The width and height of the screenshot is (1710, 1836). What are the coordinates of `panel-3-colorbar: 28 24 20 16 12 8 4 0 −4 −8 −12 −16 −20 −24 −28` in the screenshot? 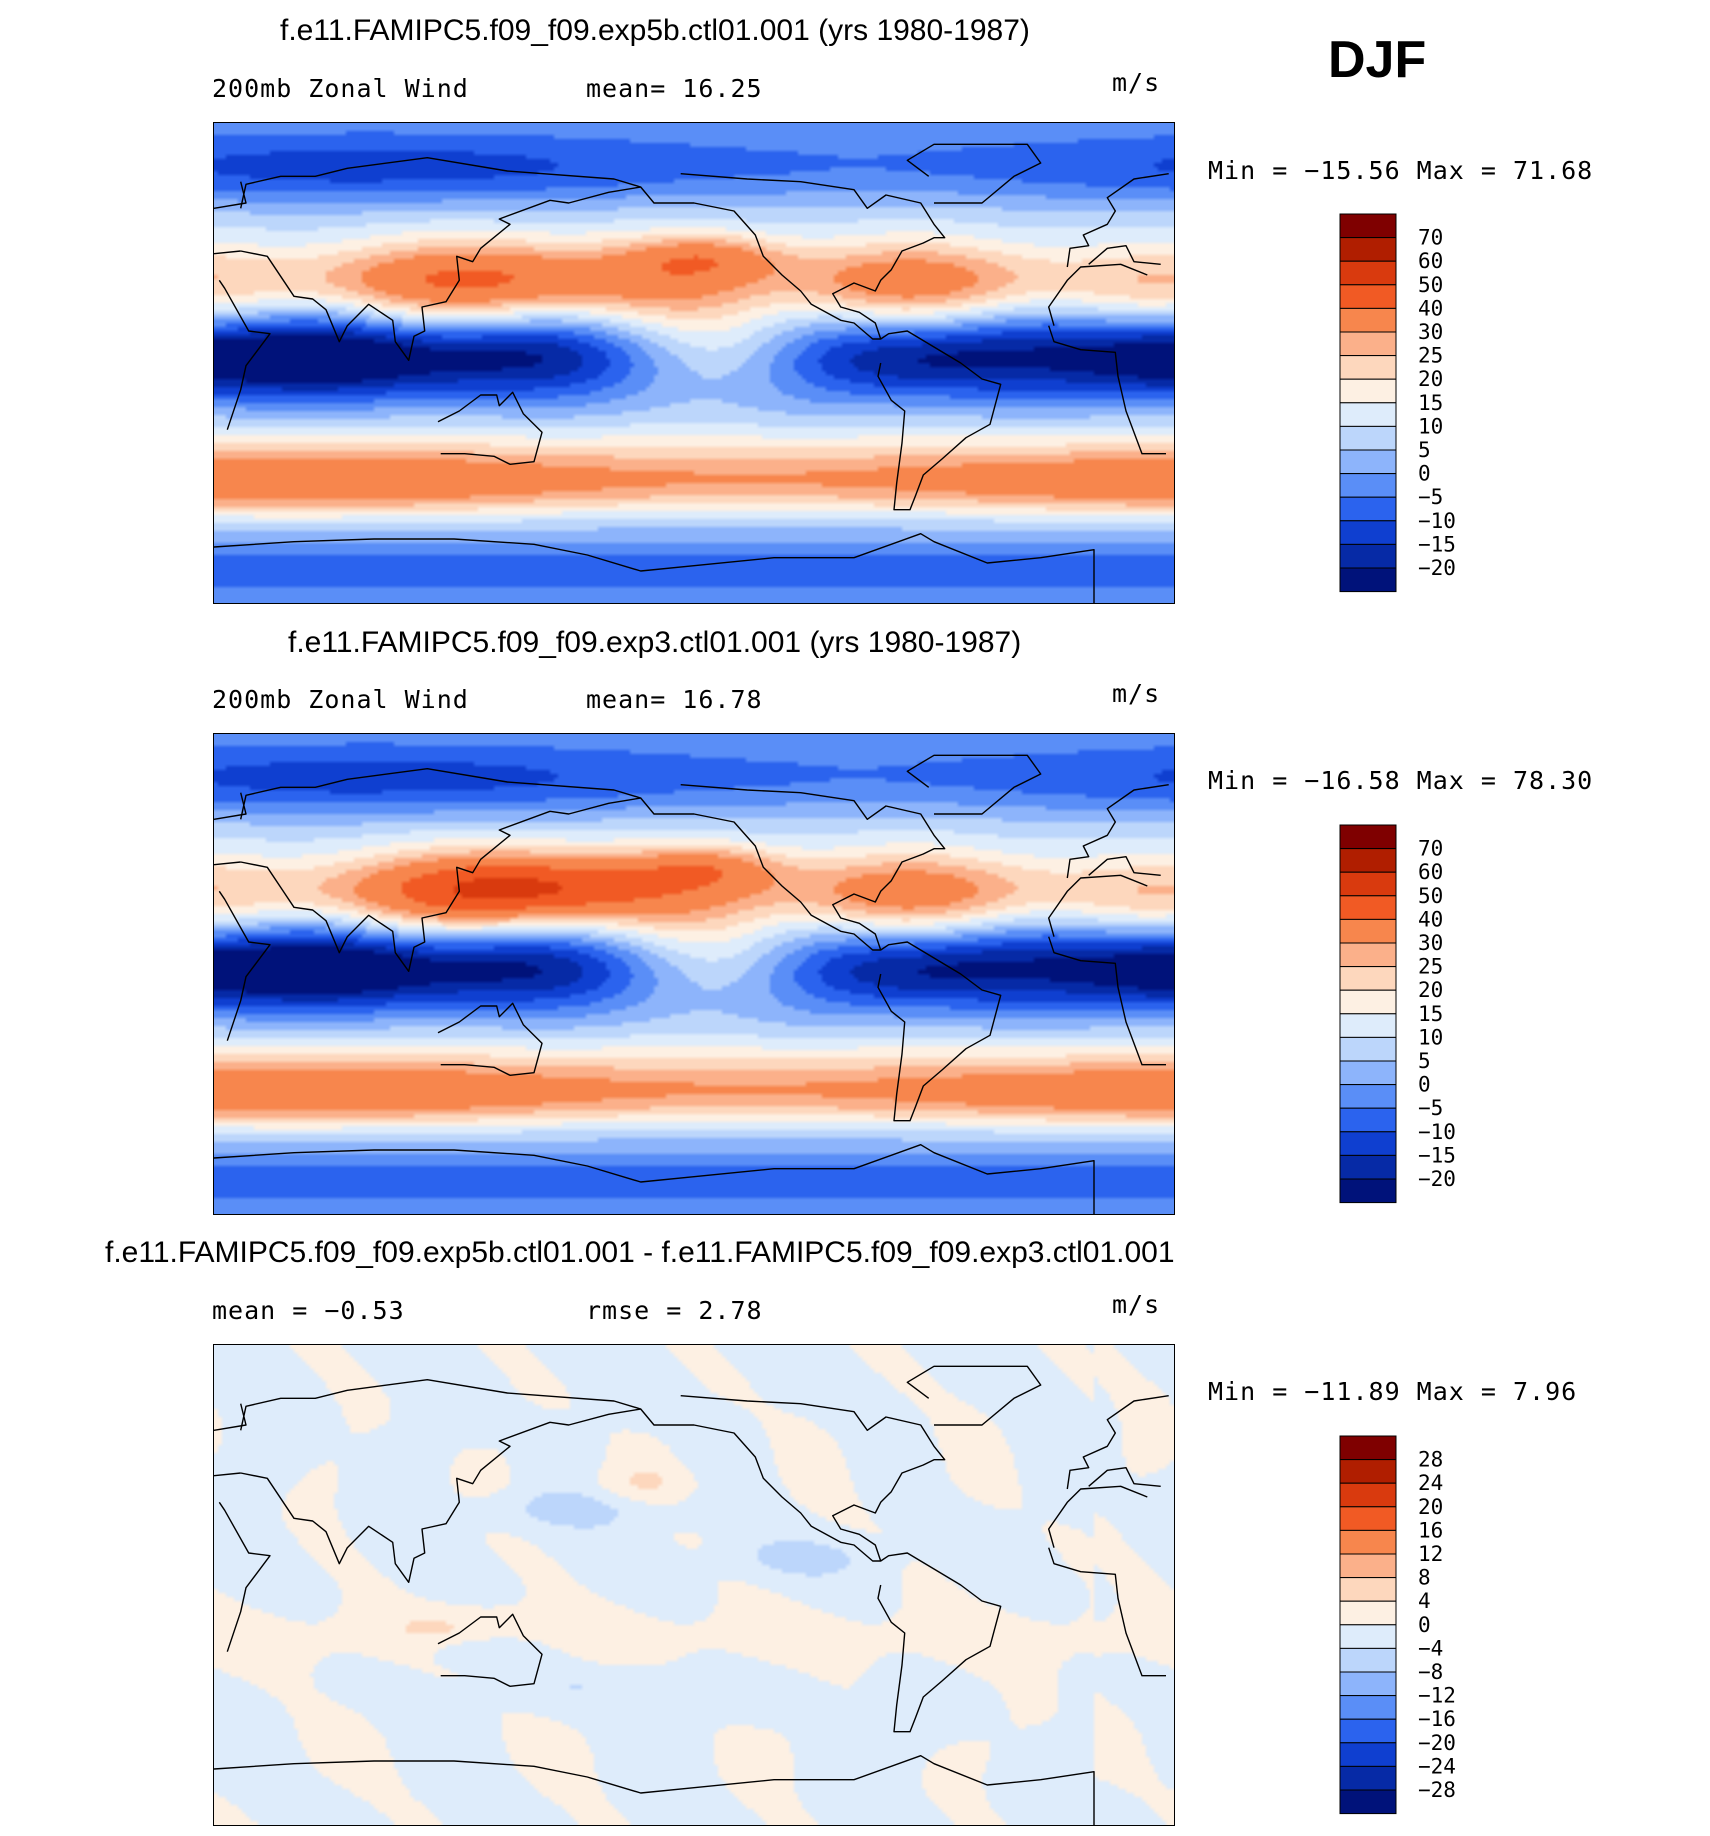 It's located at (1409, 1625).